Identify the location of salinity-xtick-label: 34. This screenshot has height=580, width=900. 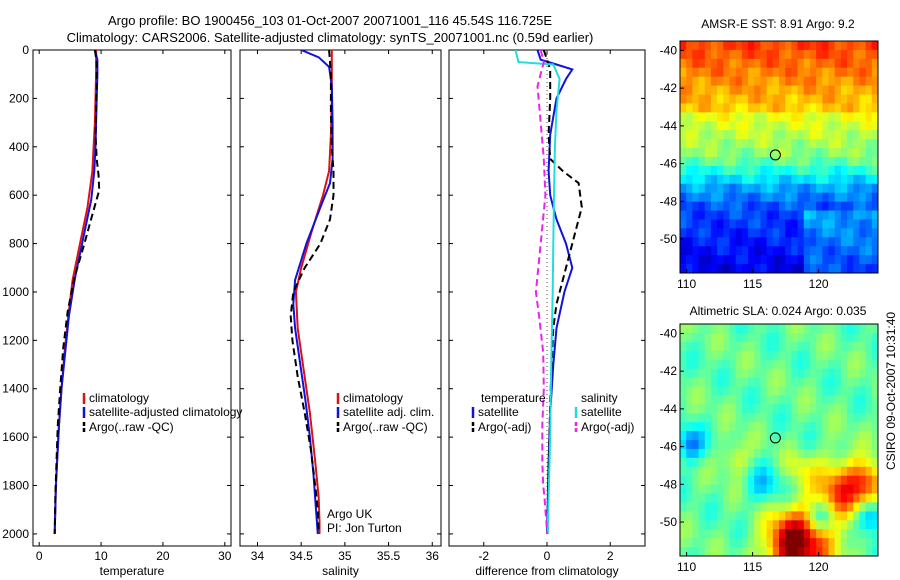
(258, 556).